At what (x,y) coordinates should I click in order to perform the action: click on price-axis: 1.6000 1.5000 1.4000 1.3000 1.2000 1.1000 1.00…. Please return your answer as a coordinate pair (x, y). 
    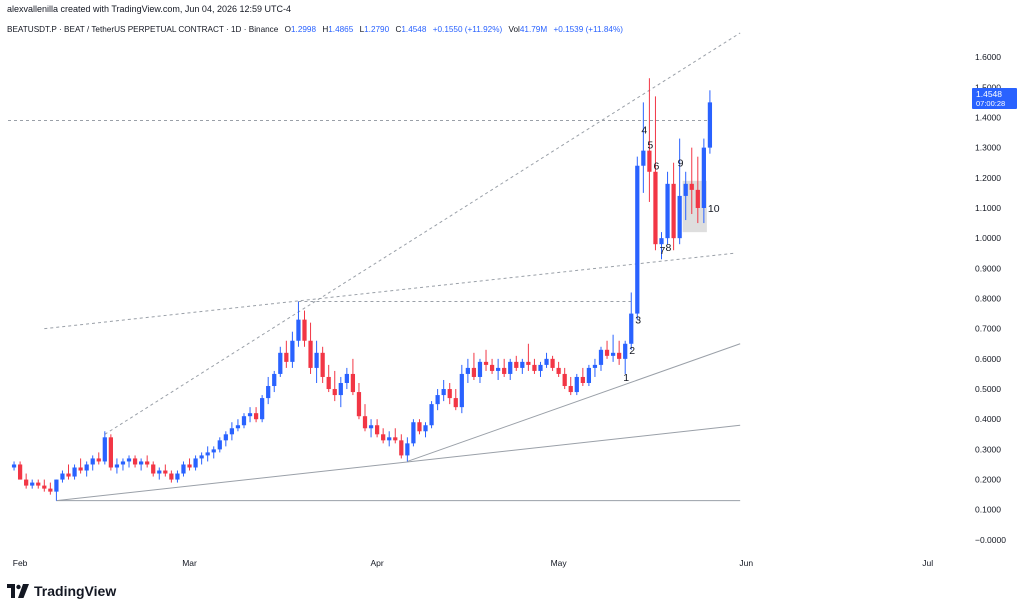
    Looking at the image, I should click on (990, 298).